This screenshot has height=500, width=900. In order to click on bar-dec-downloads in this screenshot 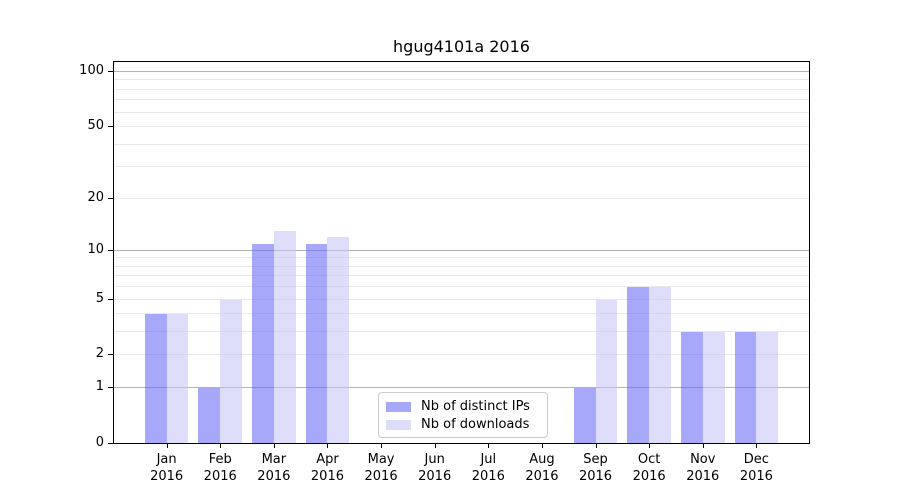, I will do `click(767, 387)`.